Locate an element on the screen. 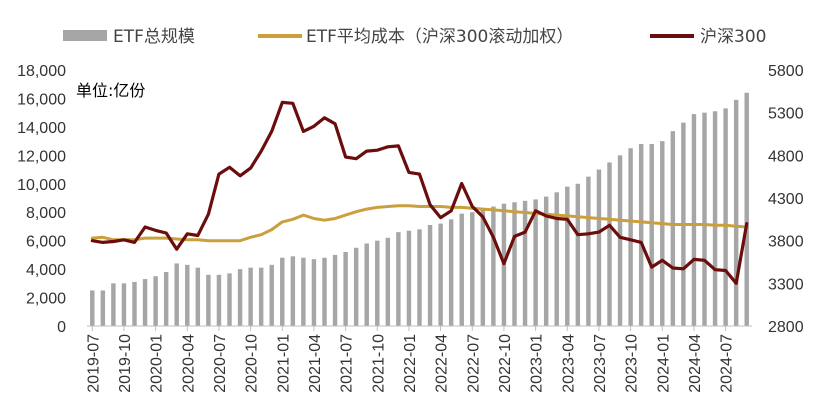  x-axis-tick-label: 2021-04 is located at coordinates (315, 363).